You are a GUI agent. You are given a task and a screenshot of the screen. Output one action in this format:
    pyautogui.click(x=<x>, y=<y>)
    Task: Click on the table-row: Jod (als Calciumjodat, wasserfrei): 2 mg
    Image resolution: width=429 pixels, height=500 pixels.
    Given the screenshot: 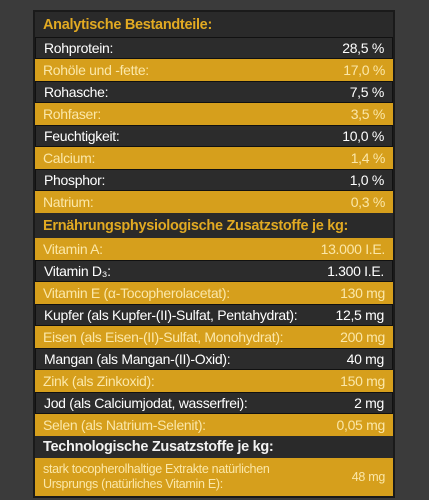 What is the action you would take?
    pyautogui.click(x=214, y=403)
    